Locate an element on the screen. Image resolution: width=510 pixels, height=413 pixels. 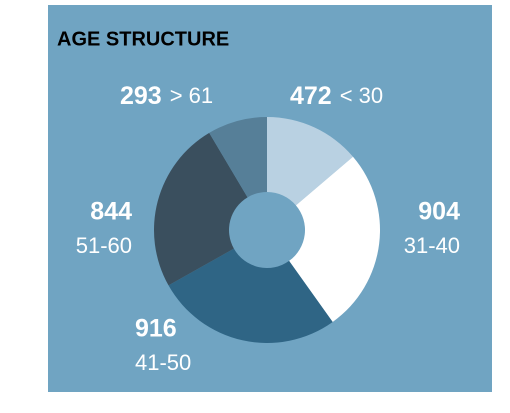
chart-title: AGE STRUCTURE is located at coordinates (143, 39).